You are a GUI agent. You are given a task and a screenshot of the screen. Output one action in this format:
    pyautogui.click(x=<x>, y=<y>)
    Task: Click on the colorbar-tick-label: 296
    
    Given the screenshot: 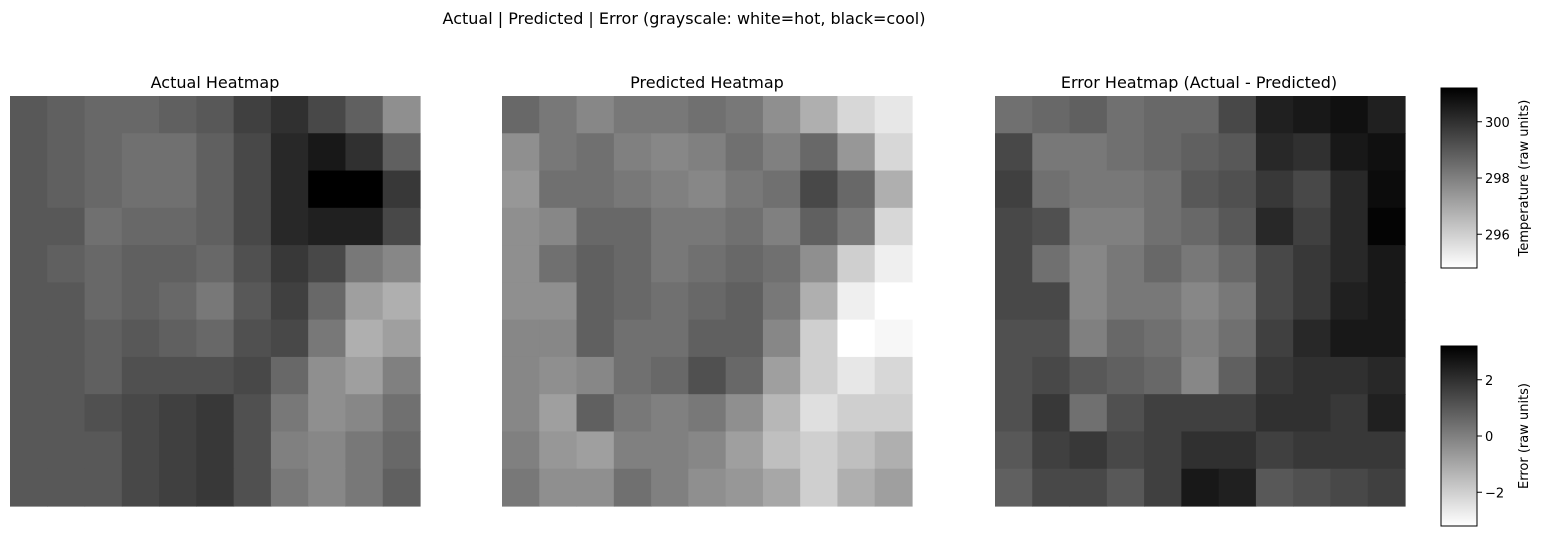 What is the action you would take?
    pyautogui.click(x=1497, y=235)
    